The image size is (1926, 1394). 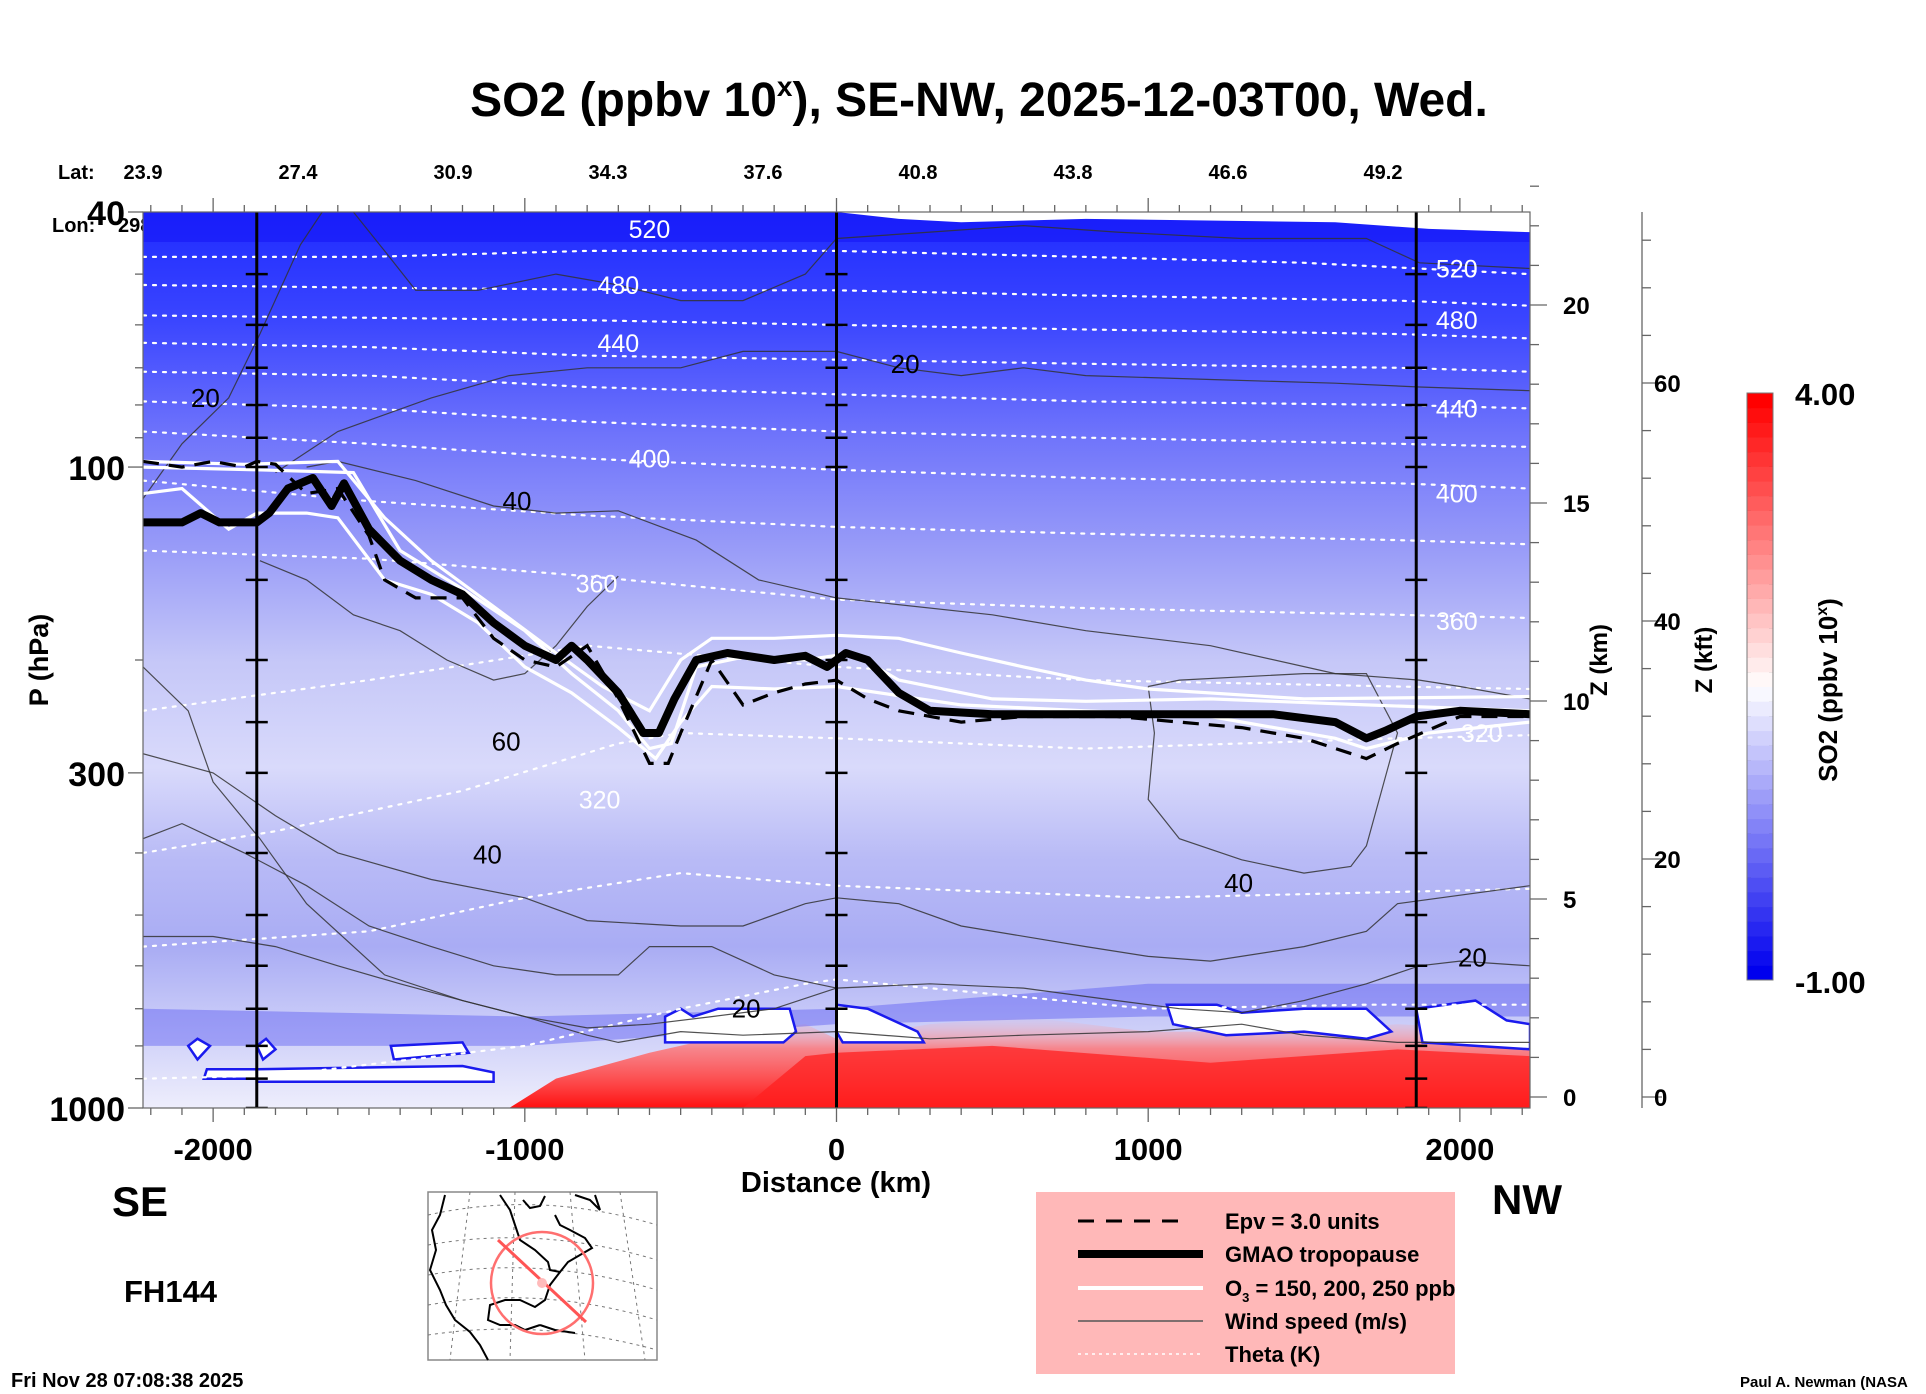 I want to click on map-inset, so click(x=542, y=1276).